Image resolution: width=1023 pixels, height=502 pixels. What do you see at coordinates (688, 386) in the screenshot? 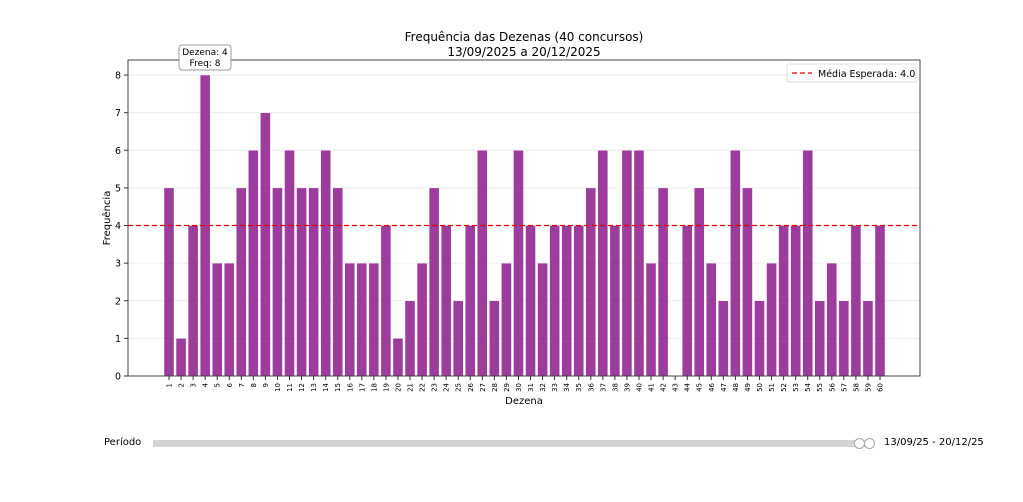
I see `x-tick-label: 44` at bounding box center [688, 386].